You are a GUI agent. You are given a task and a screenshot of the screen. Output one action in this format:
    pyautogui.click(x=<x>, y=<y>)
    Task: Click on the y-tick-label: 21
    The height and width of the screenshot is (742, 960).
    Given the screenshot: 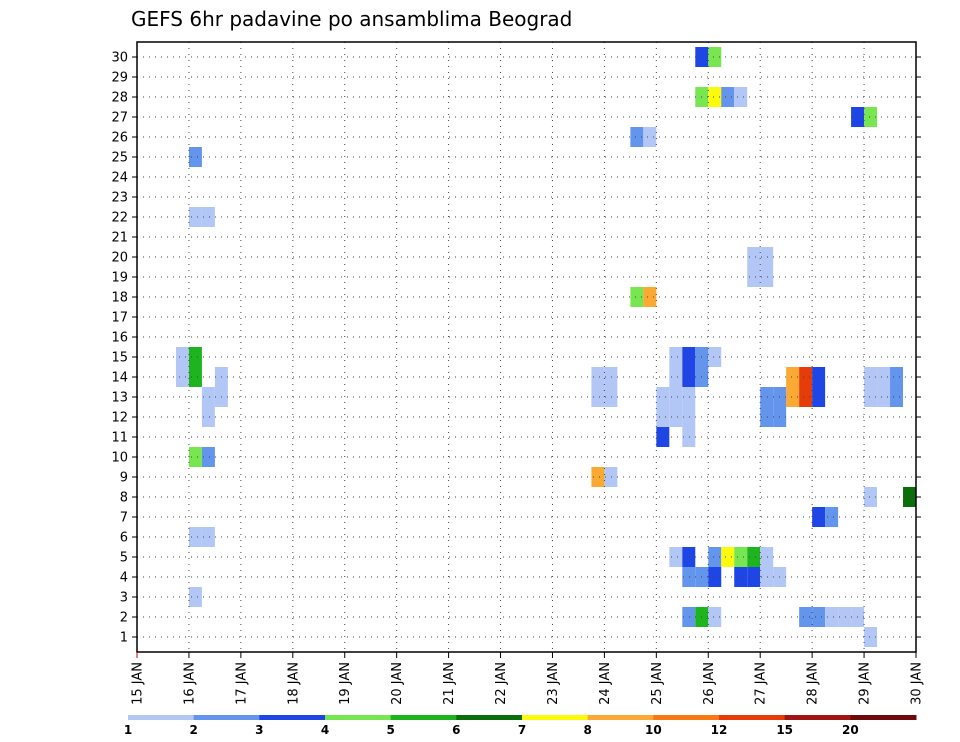 What is the action you would take?
    pyautogui.click(x=119, y=238)
    